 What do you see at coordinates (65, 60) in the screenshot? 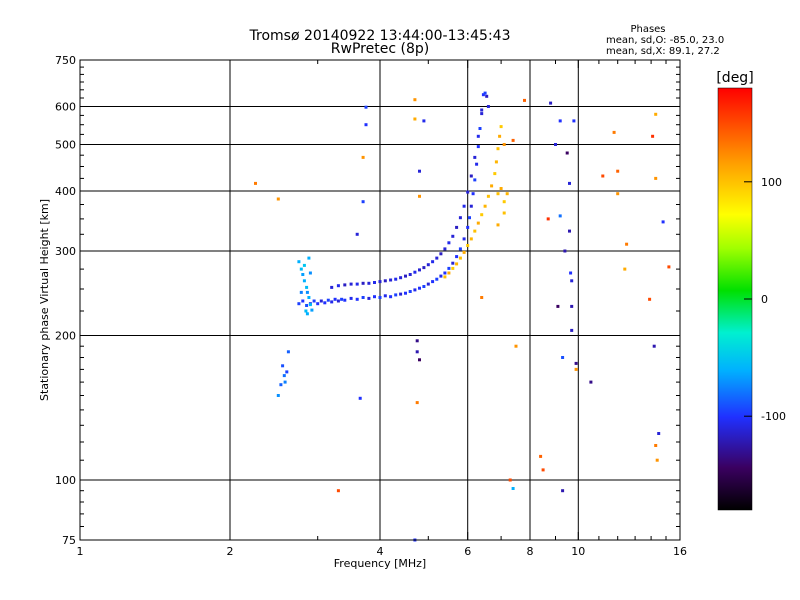
I see `y-tick-label: 750` at bounding box center [65, 60].